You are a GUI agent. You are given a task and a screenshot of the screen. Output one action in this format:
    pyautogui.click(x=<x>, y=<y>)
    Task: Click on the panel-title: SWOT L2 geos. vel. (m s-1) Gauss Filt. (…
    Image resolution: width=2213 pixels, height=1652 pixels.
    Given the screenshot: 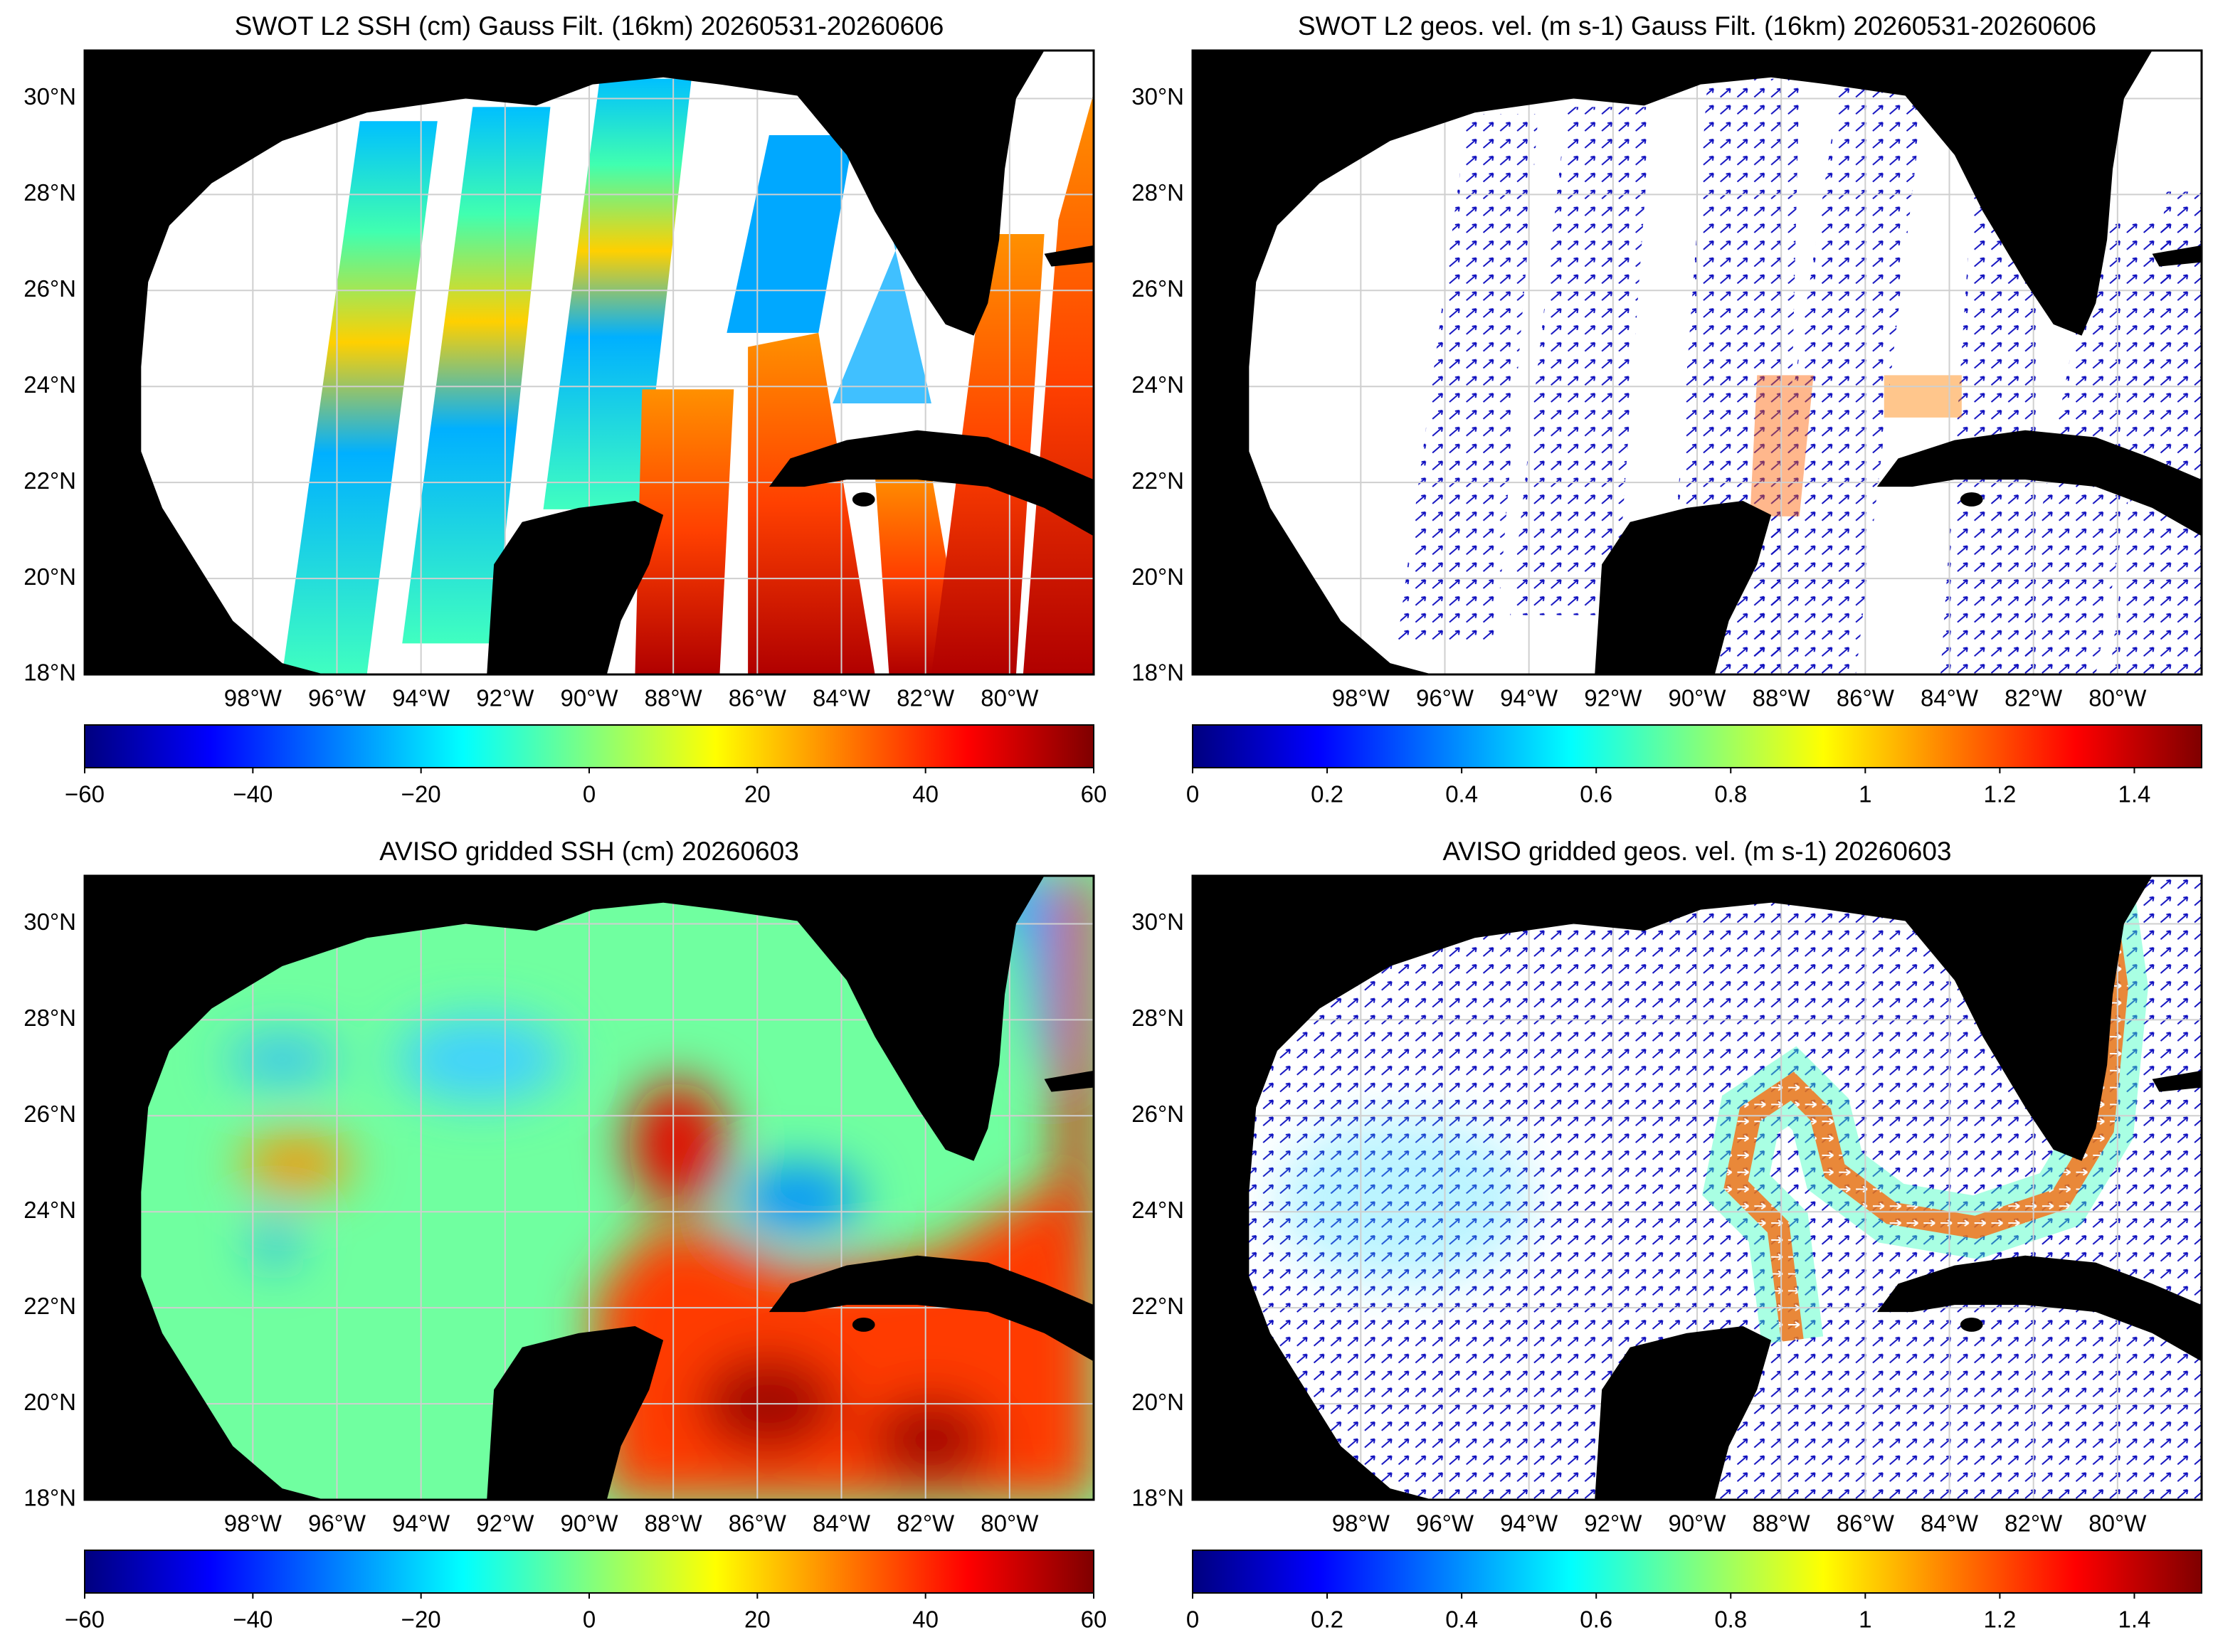 What is the action you would take?
    pyautogui.click(x=1697, y=26)
    